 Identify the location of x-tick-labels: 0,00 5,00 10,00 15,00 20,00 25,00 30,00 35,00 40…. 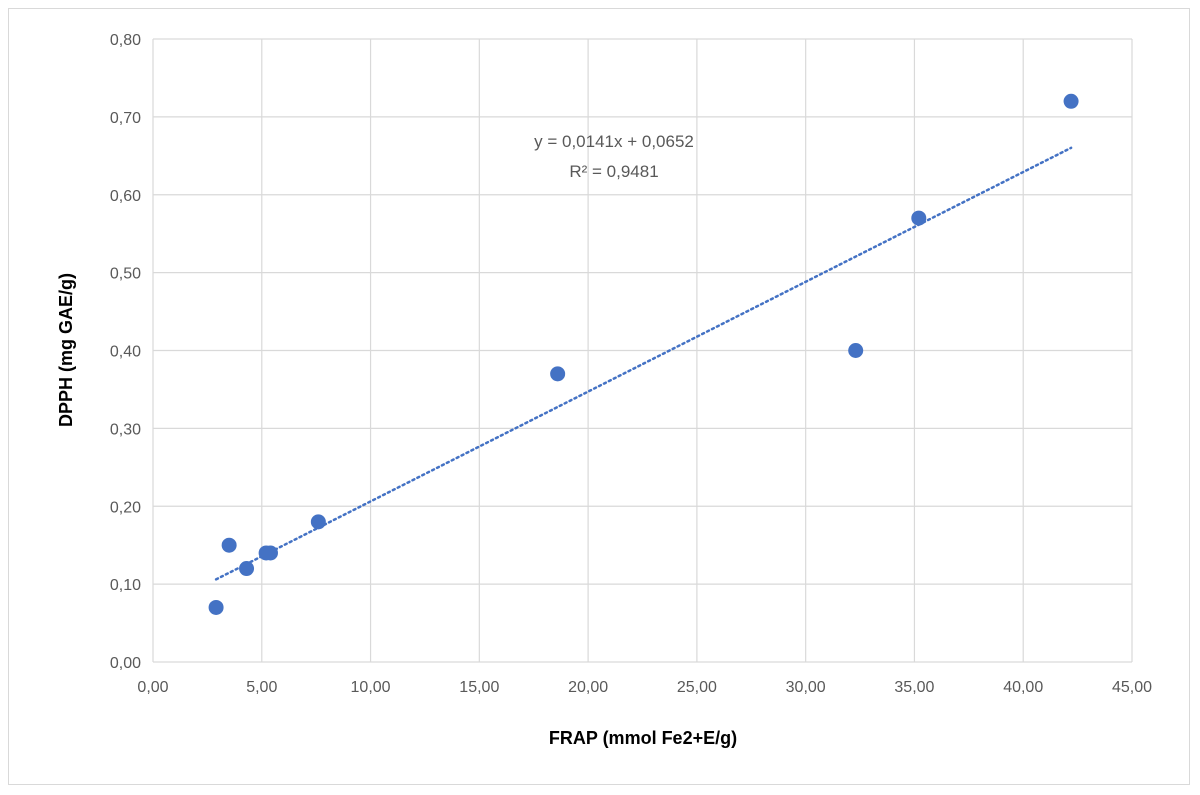
(644, 687).